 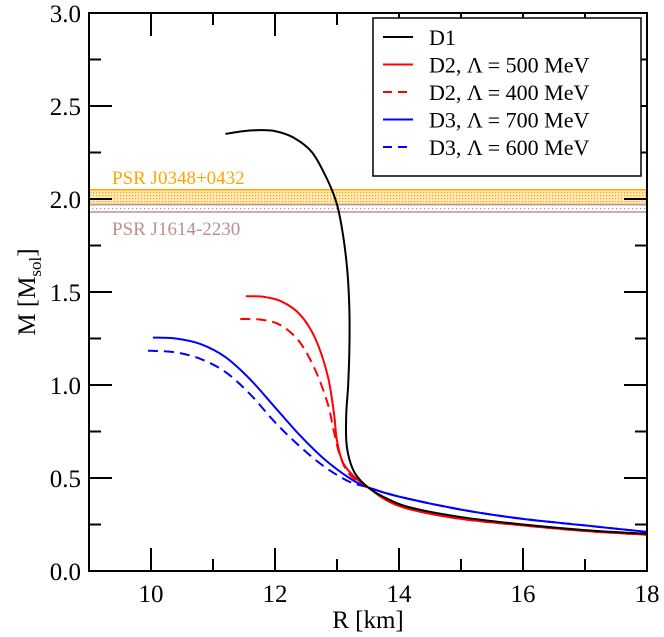 I want to click on pulsar-mass-bands, so click(x=368, y=200).